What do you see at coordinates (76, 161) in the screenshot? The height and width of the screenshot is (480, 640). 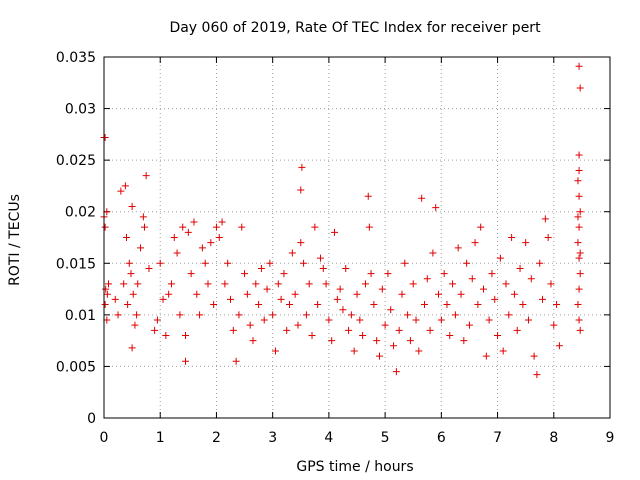 I see `y-tick-label: 0.025` at bounding box center [76, 161].